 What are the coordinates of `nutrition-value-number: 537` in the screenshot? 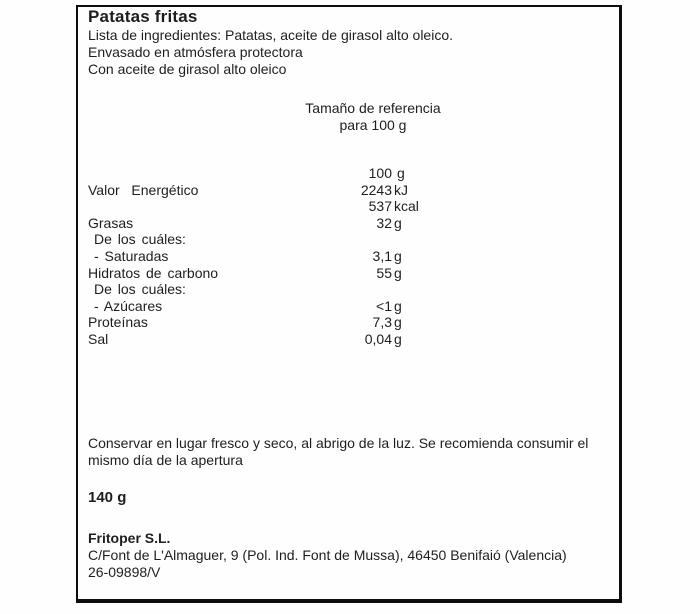 It's located at (380, 206).